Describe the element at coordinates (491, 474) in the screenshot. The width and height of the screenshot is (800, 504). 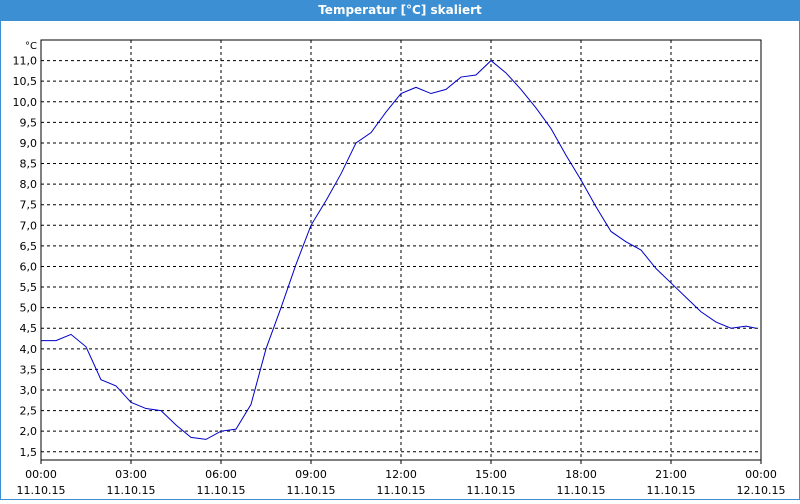
I see `x-tick-label: 15:00` at that location.